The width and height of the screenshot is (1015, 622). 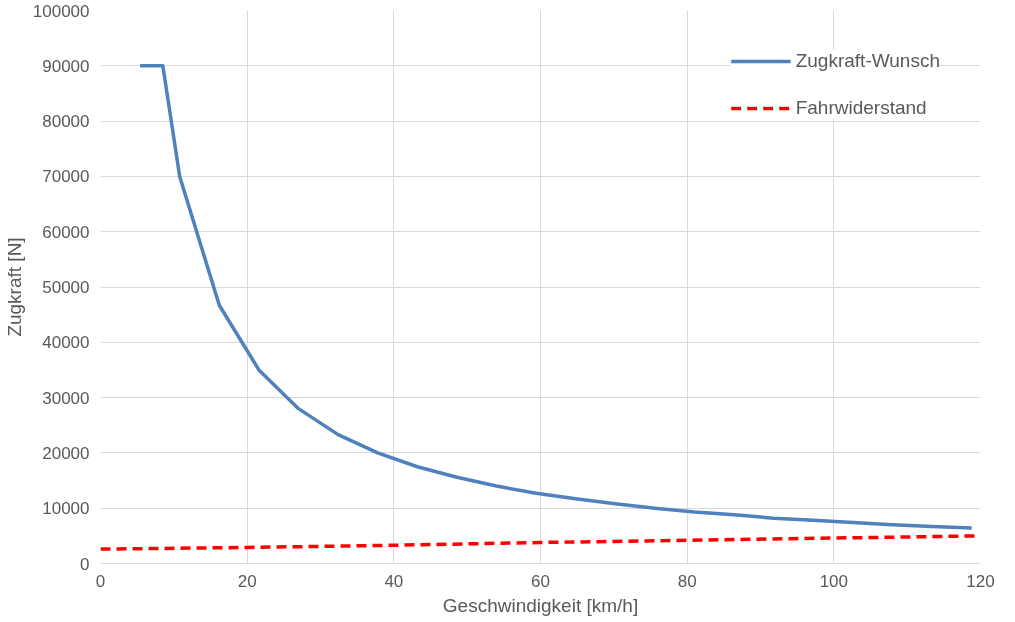 I want to click on y-axis-title: Zugkraft [N], so click(x=14, y=287).